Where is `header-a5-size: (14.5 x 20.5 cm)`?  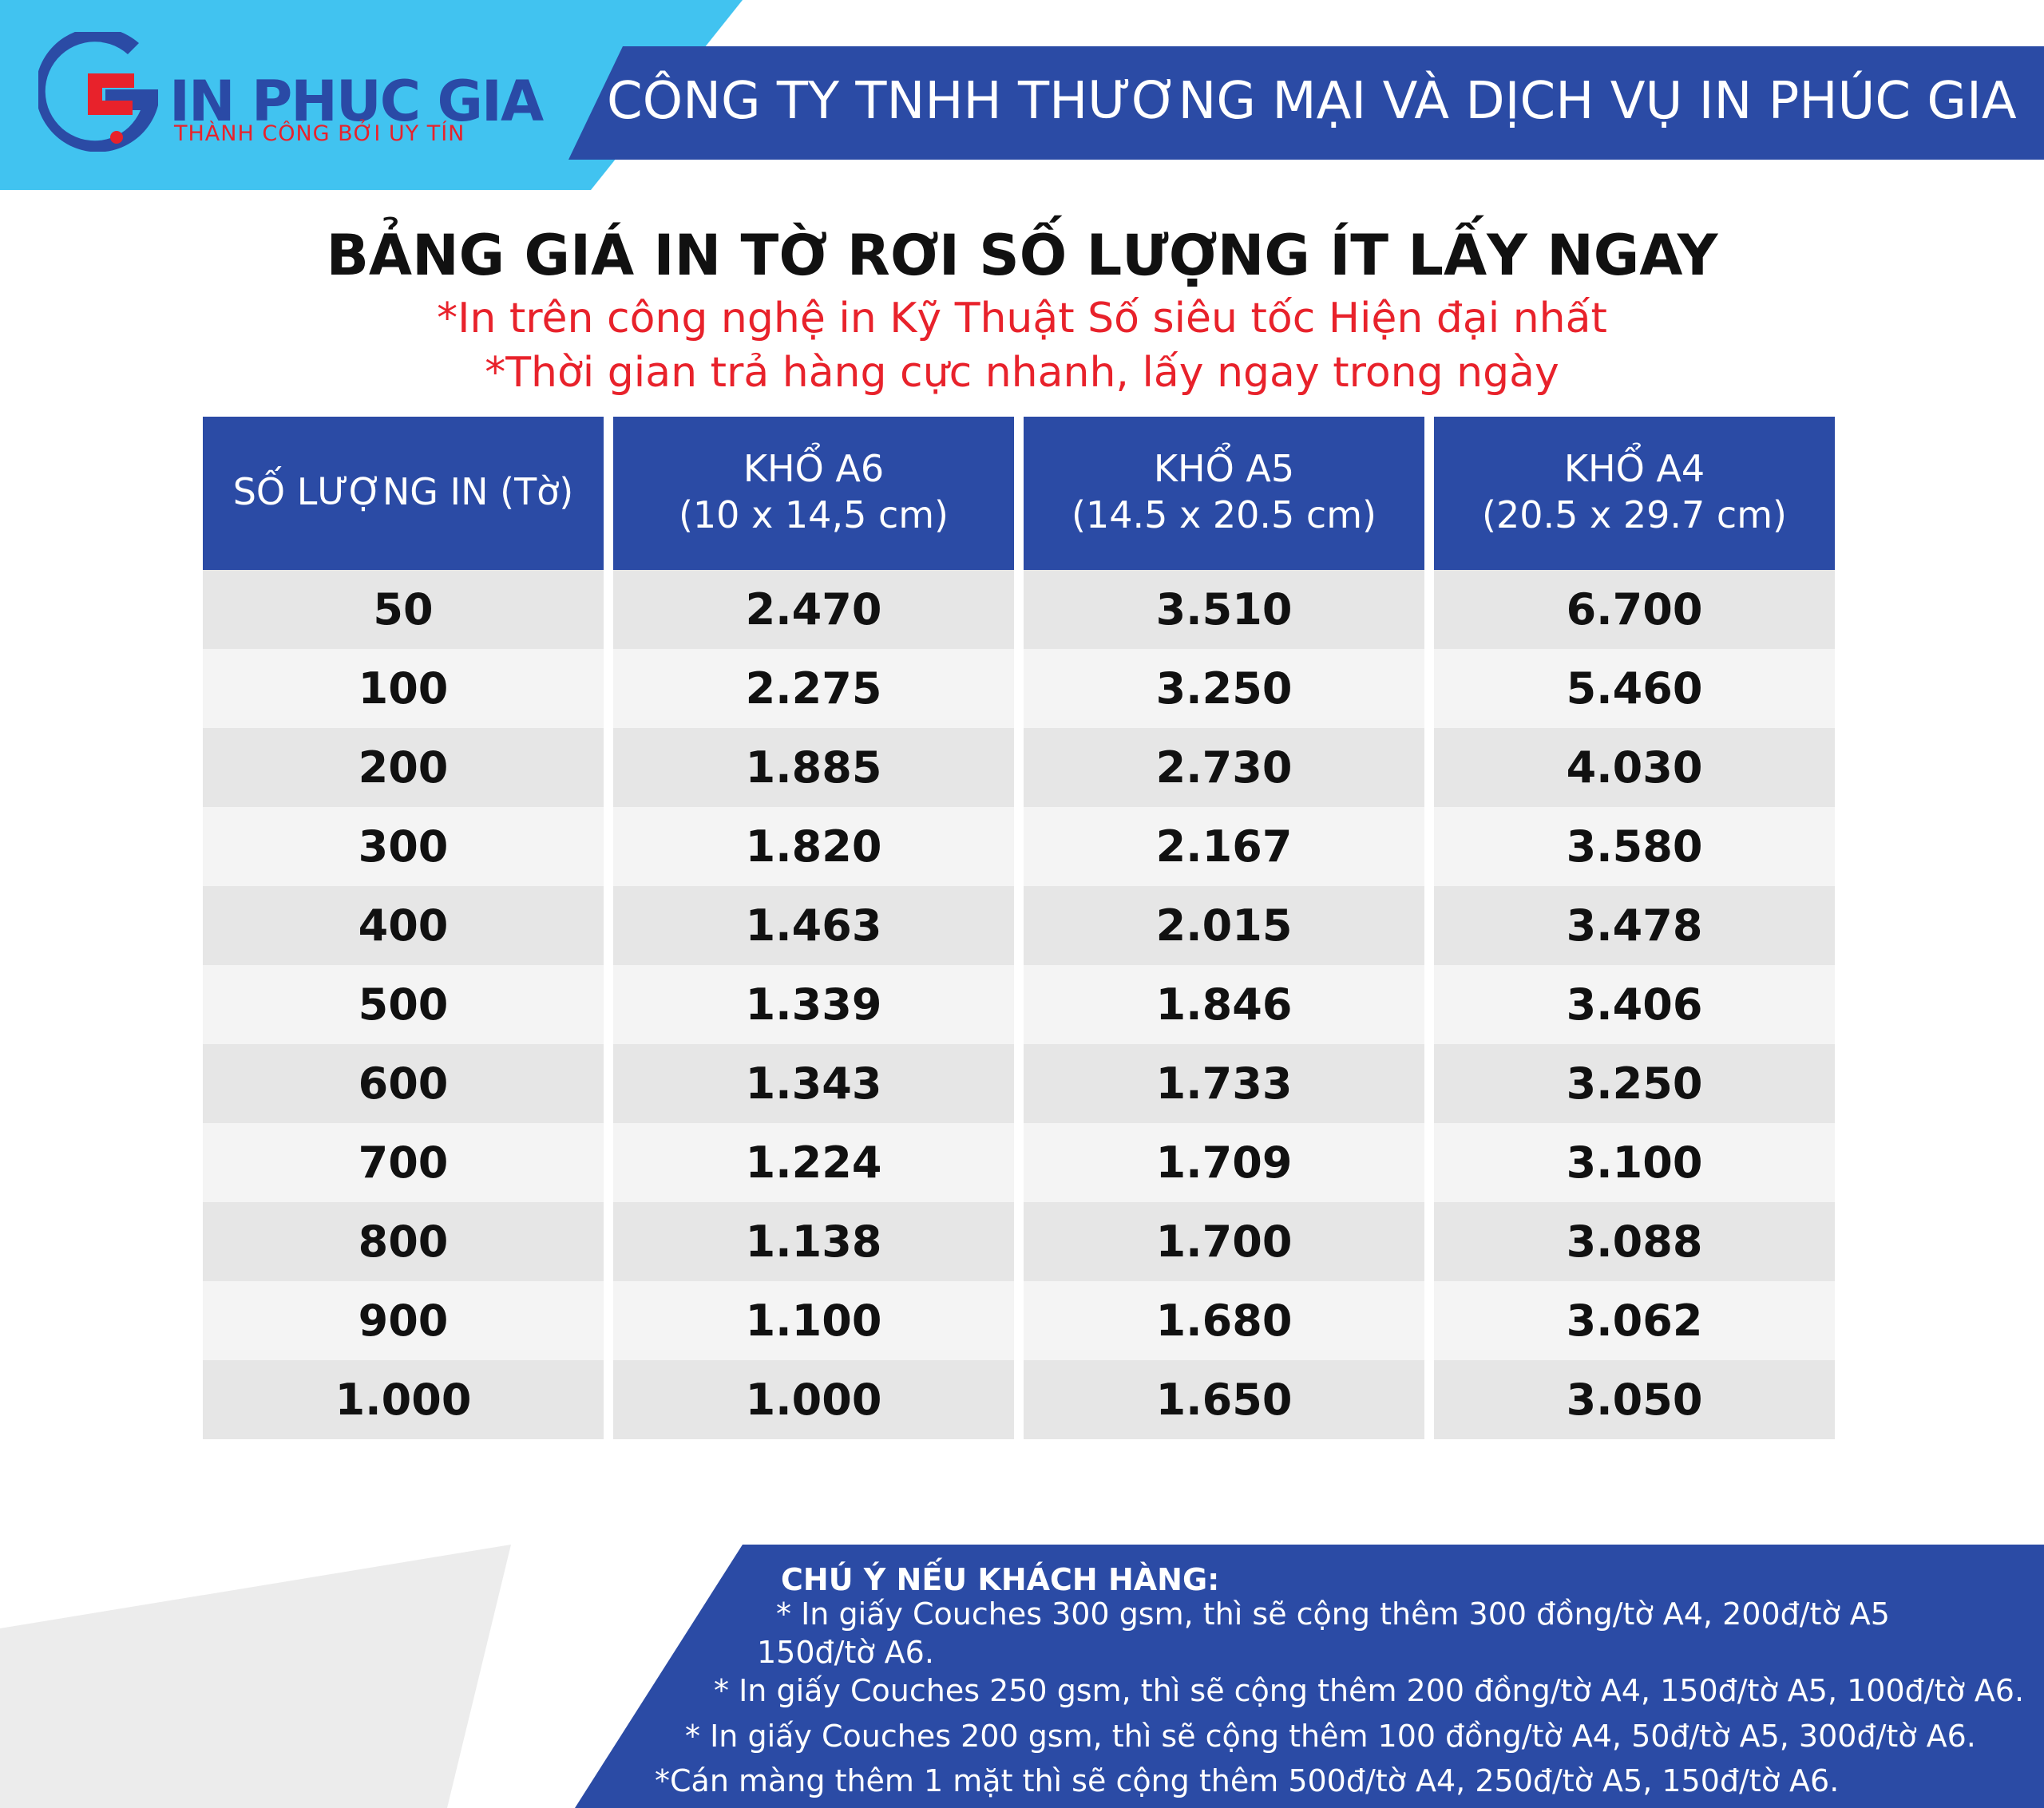 header-a5-size: (14.5 x 20.5 cm) is located at coordinates (1224, 514).